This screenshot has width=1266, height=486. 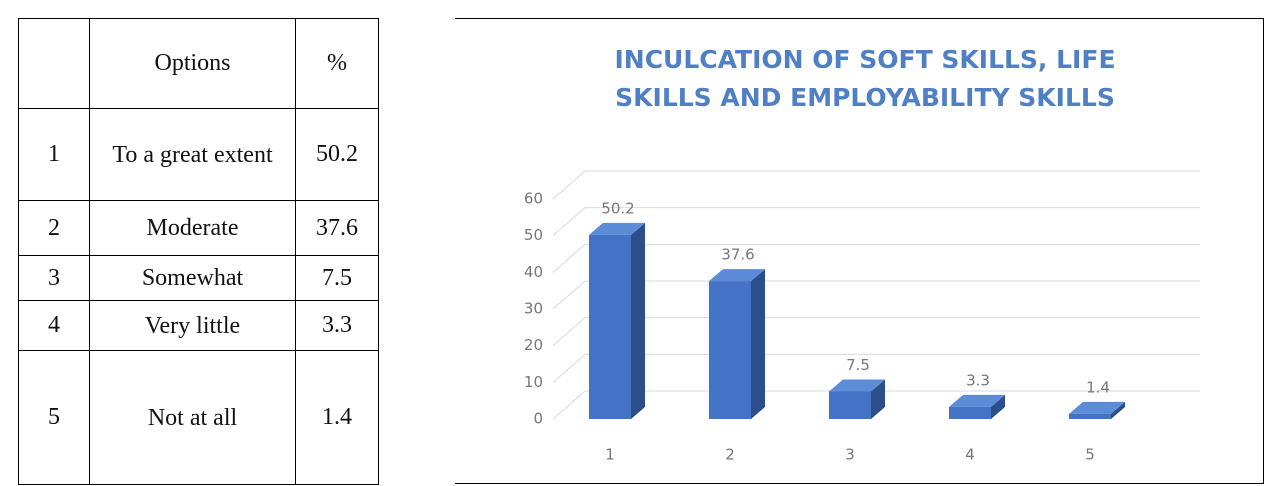 I want to click on table-row: 4 Very little 3.3, so click(x=198, y=325).